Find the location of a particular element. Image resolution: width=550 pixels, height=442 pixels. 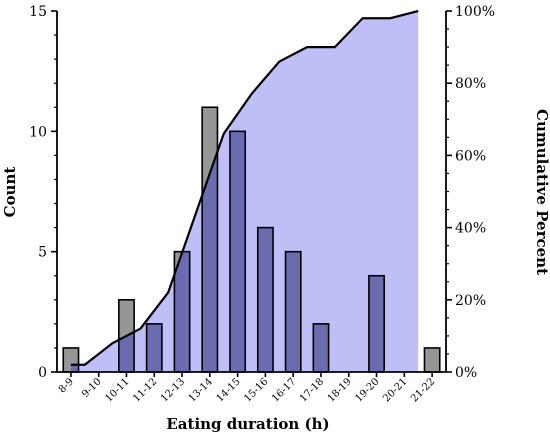

y-tick-label: 10 is located at coordinates (38, 132).